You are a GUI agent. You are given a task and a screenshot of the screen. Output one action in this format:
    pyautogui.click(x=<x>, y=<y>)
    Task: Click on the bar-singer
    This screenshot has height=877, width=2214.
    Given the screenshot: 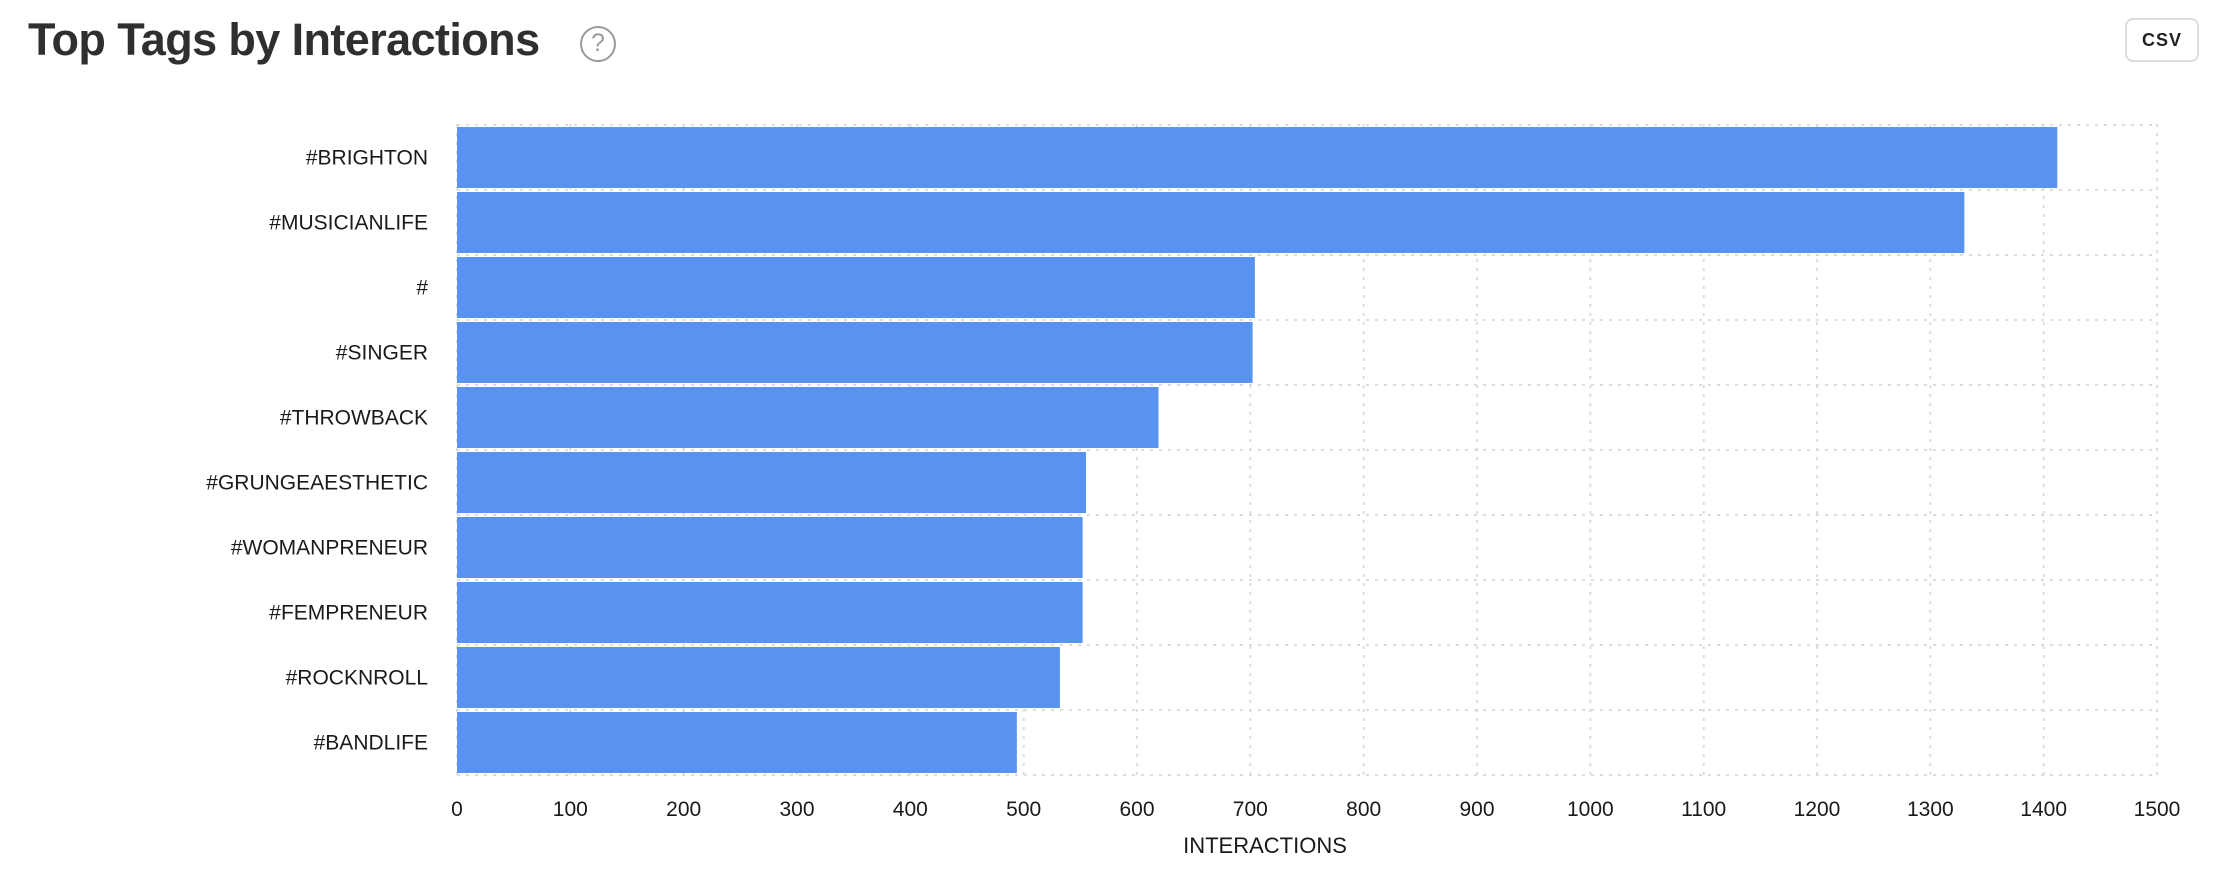 What is the action you would take?
    pyautogui.click(x=855, y=352)
    